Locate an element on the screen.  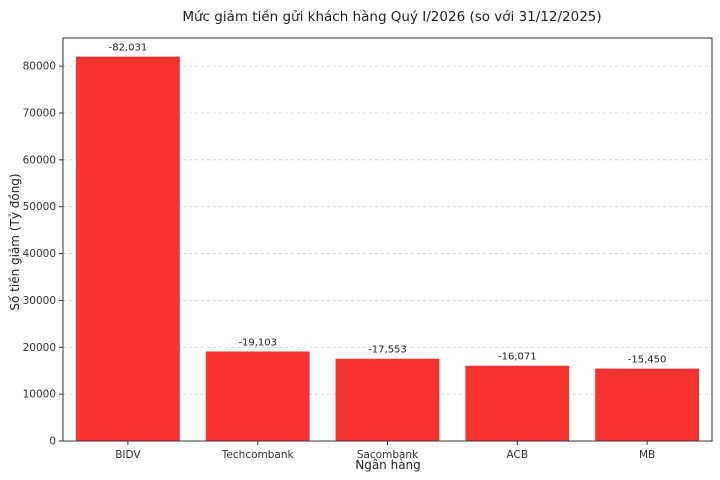
bar-acb is located at coordinates (517, 403).